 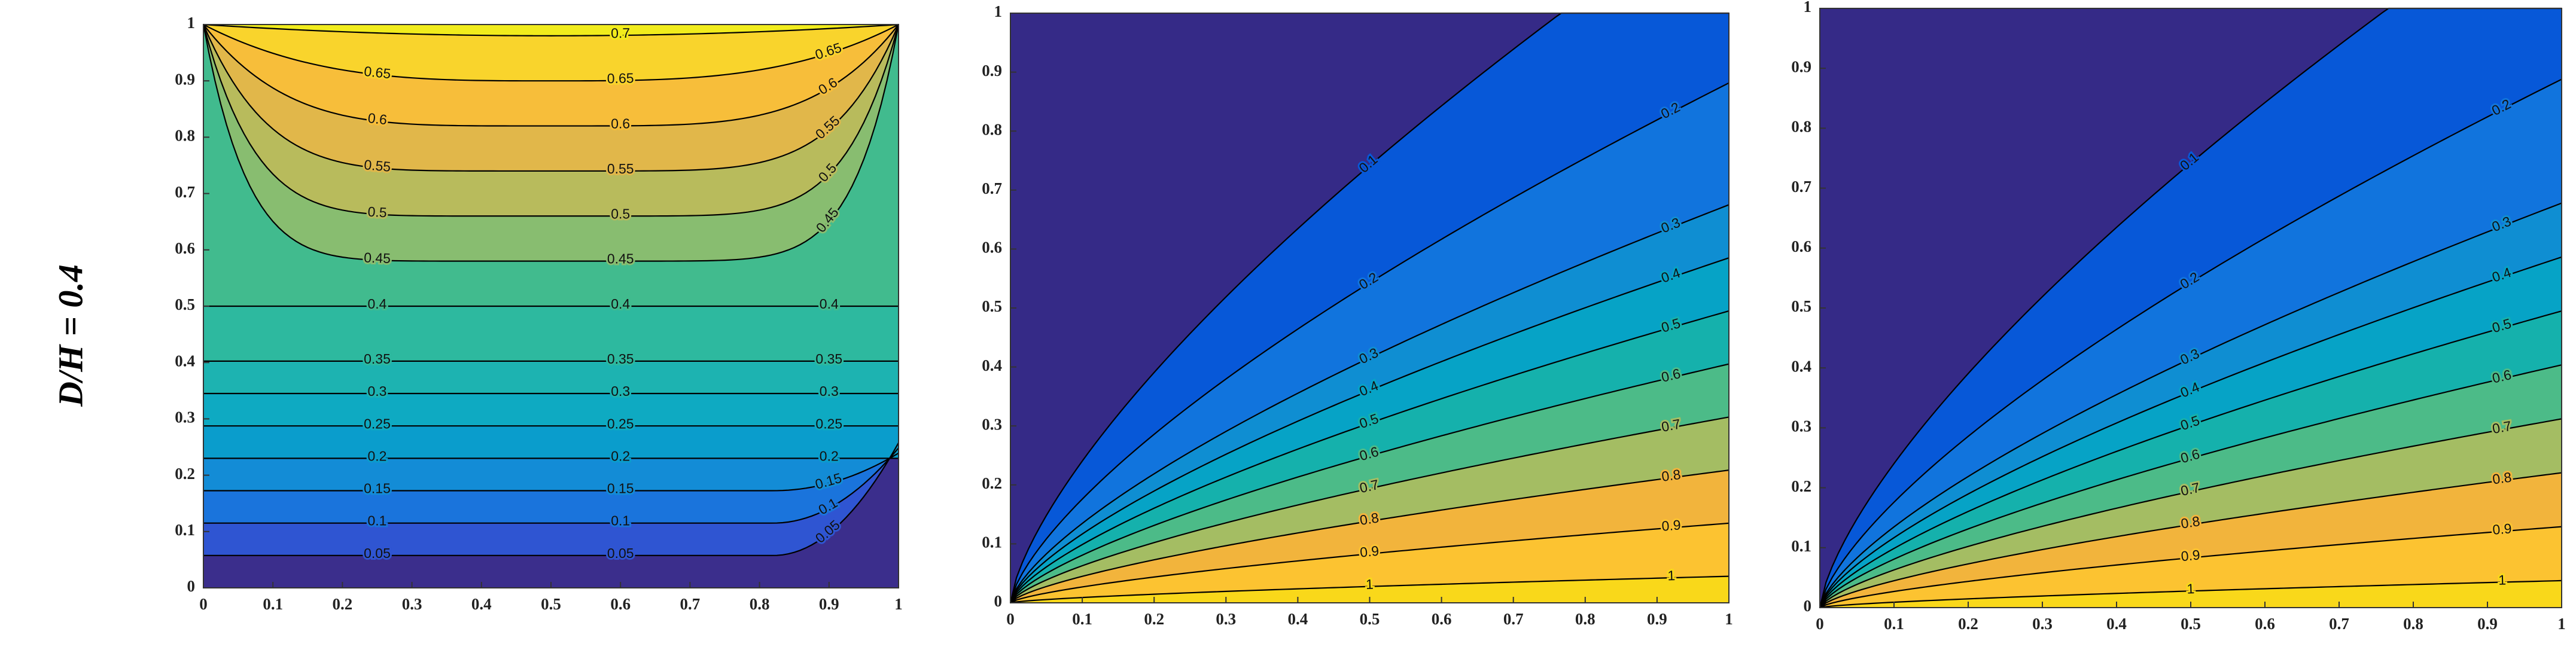 I want to click on x-tick-label: 0.9, so click(x=2487, y=624).